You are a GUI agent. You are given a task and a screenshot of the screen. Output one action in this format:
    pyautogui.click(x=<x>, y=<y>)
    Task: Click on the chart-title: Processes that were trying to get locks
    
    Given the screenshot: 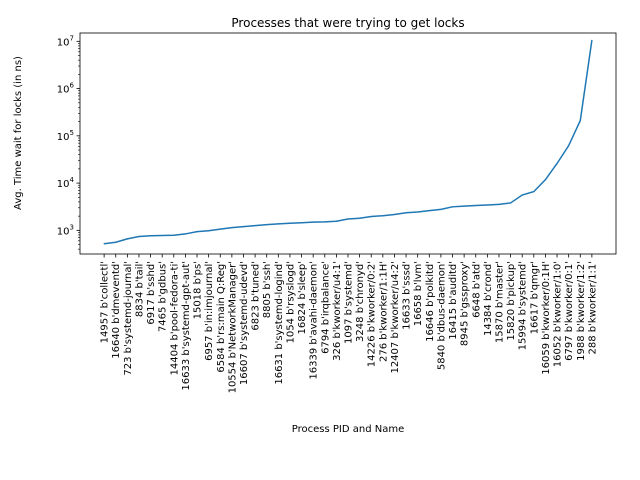 What is the action you would take?
    pyautogui.click(x=347, y=23)
    